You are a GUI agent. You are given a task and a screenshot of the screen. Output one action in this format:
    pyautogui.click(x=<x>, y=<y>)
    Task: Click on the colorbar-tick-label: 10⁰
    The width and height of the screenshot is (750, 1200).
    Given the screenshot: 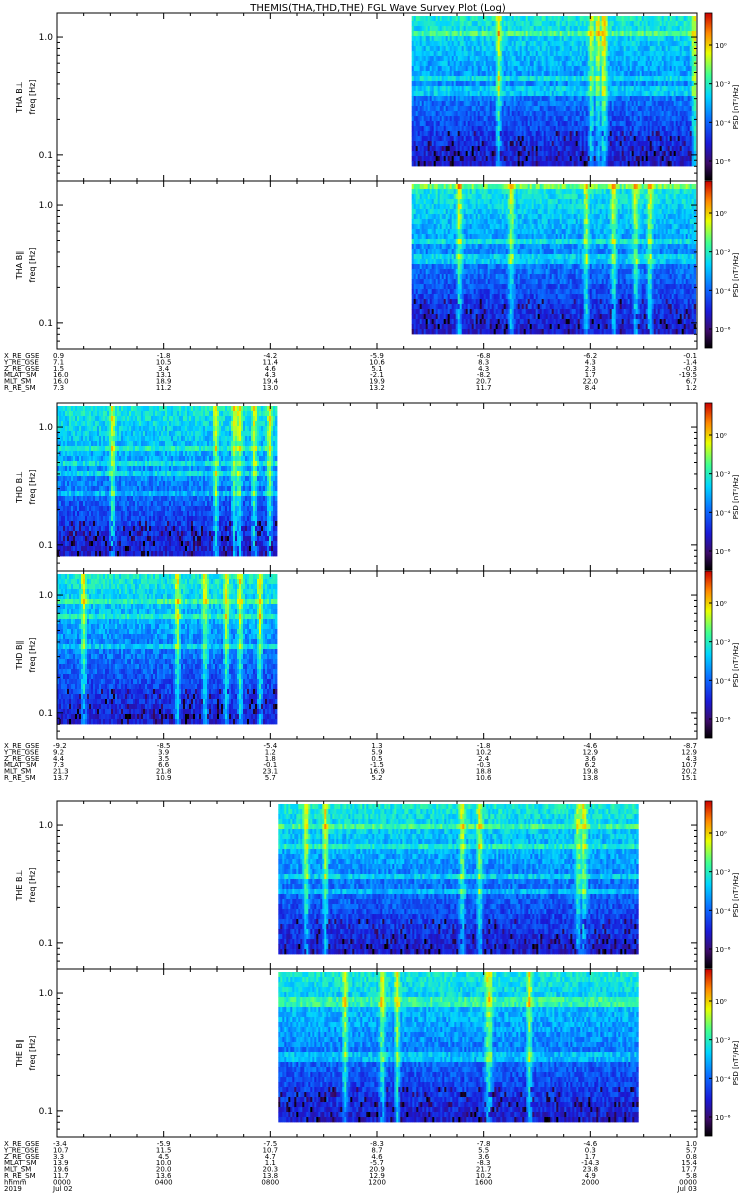 What is the action you would take?
    pyautogui.click(x=721, y=46)
    